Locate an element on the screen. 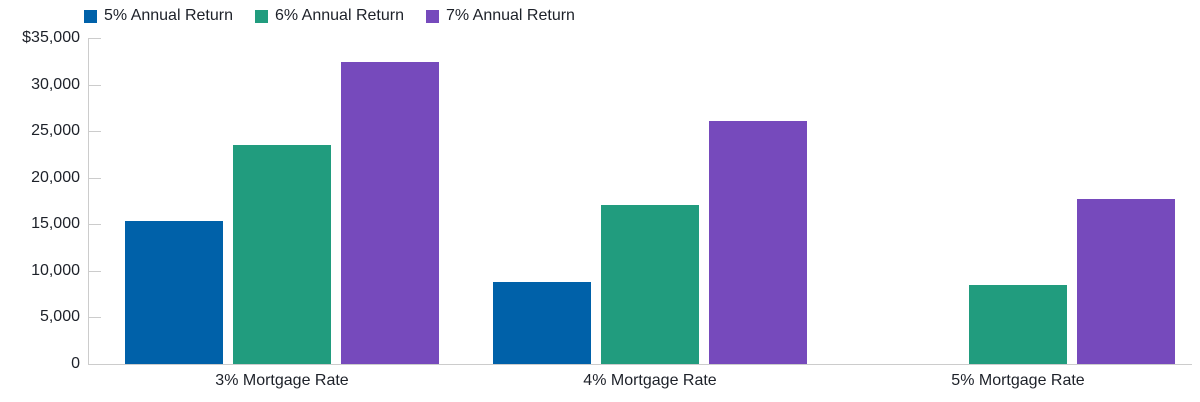 The height and width of the screenshot is (402, 1200). legend-label: 7% Annual Return is located at coordinates (510, 15).